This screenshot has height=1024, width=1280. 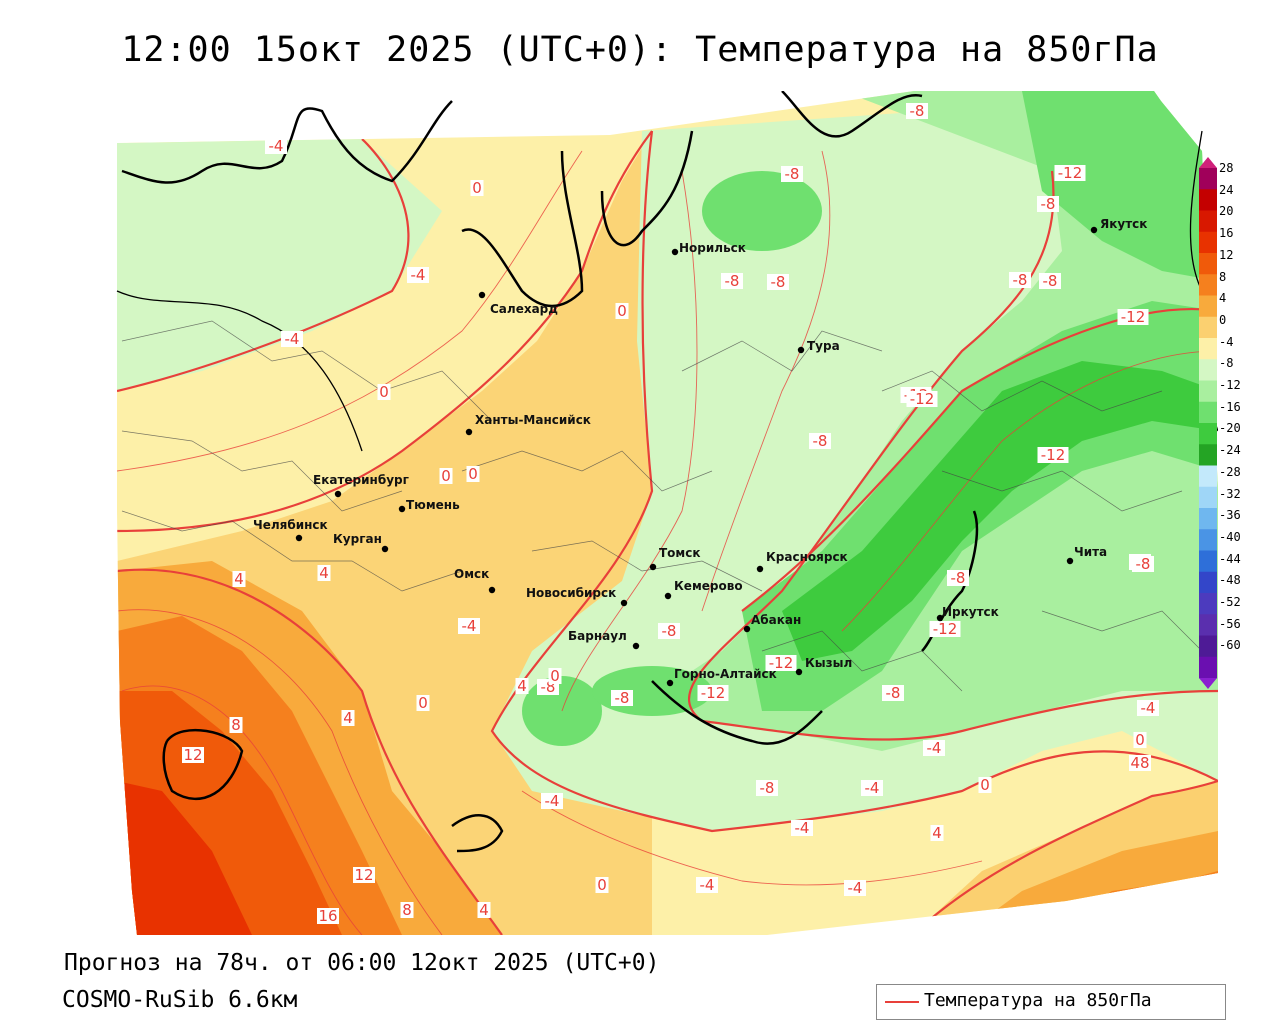 What do you see at coordinates (1208, 162) in the screenshot?
I see `colorbar-max-arrow` at bounding box center [1208, 162].